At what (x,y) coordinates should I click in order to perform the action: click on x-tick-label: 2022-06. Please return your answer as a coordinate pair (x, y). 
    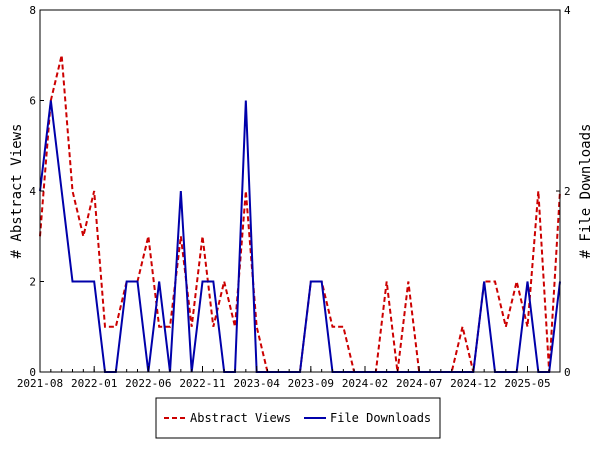
    Looking at the image, I should click on (148, 383).